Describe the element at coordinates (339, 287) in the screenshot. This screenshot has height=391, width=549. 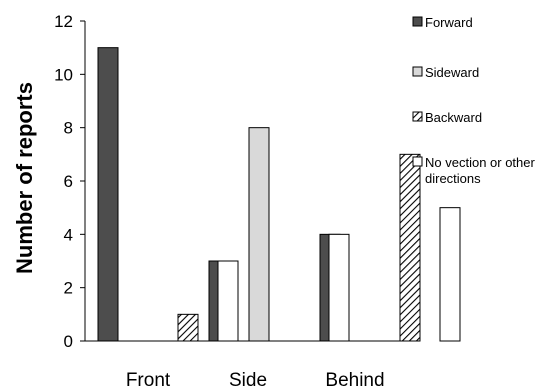
I see `bar-no-vection-or-other-directions-side` at that location.